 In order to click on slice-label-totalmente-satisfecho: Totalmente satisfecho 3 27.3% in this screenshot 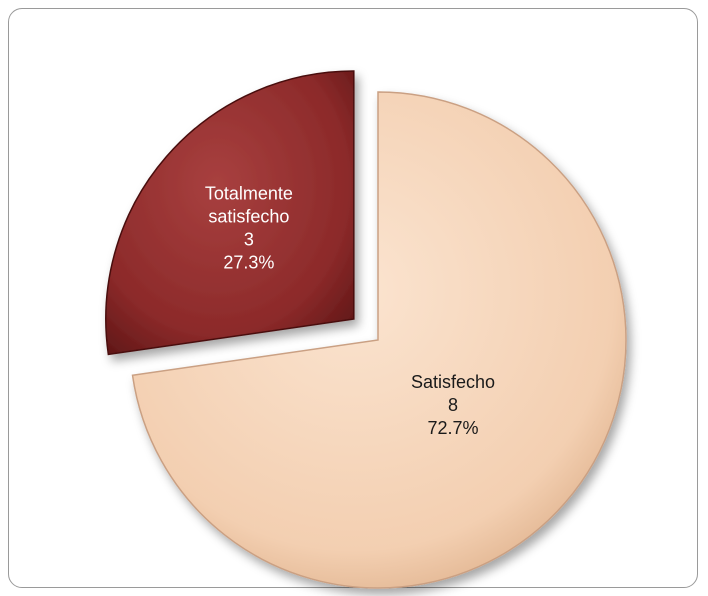, I will do `click(249, 228)`.